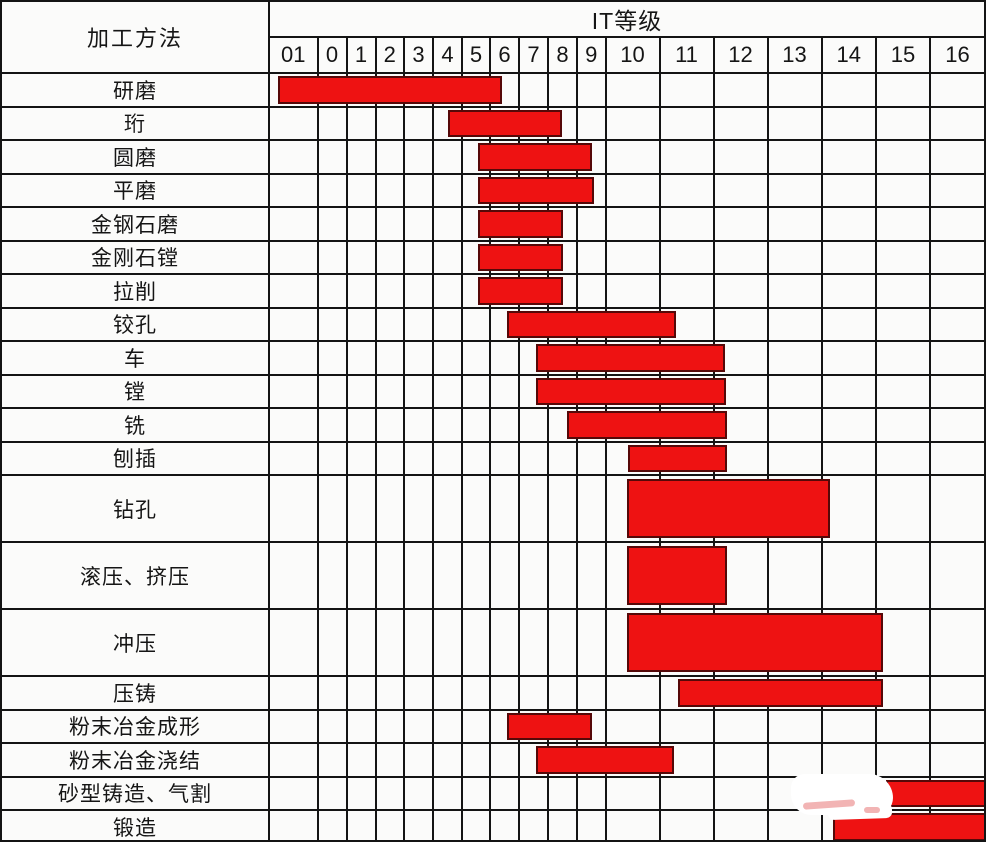  I want to click on table-row: 车, so click(493, 359).